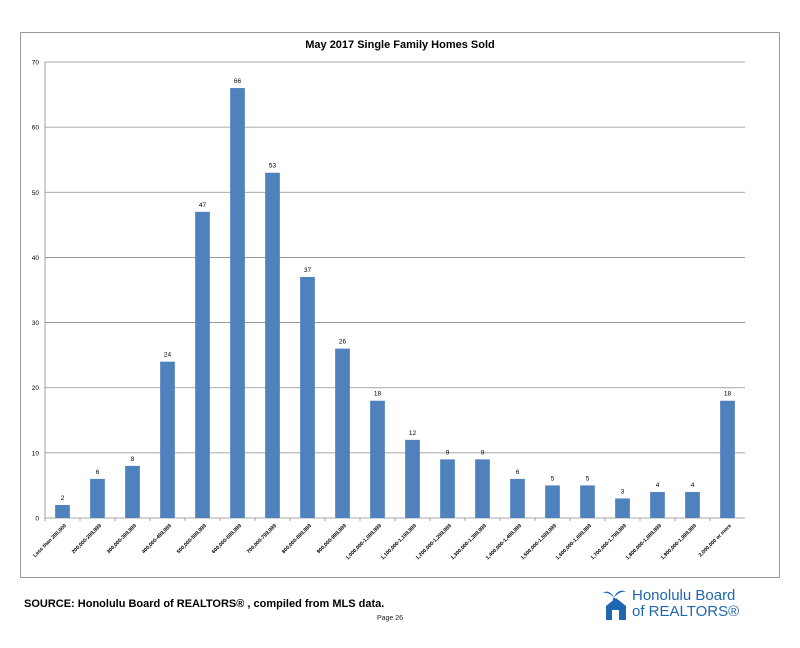 The image size is (800, 648). What do you see at coordinates (36, 63) in the screenshot?
I see `y-tick-label: 70` at bounding box center [36, 63].